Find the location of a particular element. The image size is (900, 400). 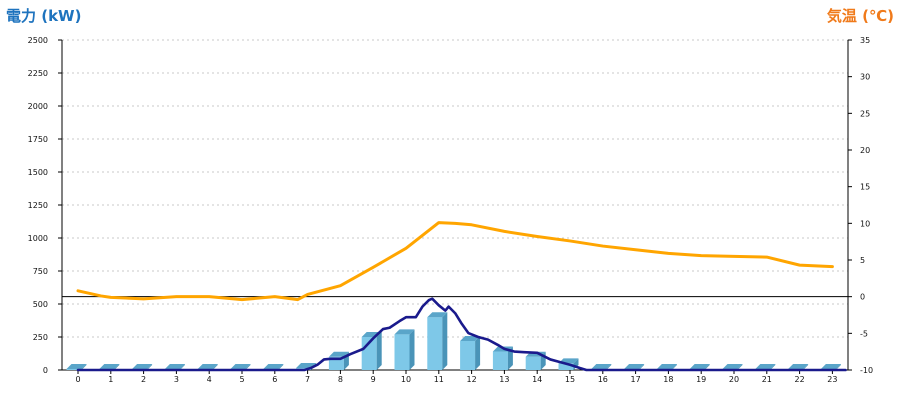

x-tick-label: 19 is located at coordinates (701, 379).